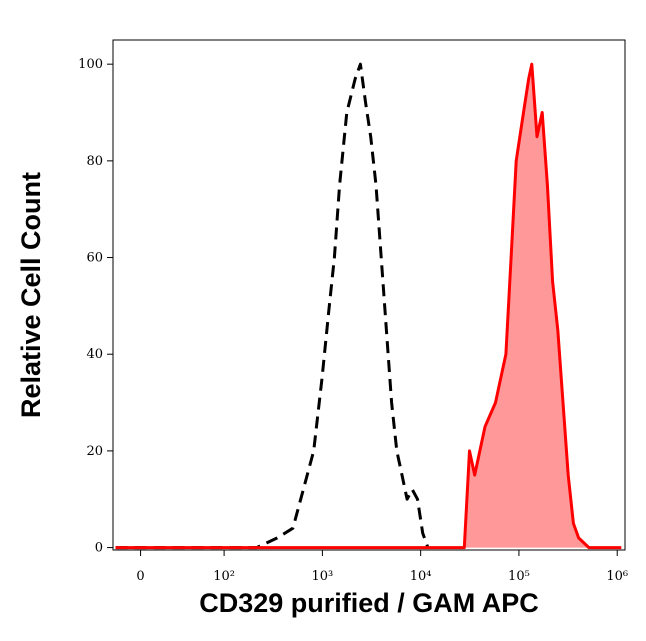  I want to click on y-tick-label: 80, so click(94, 161).